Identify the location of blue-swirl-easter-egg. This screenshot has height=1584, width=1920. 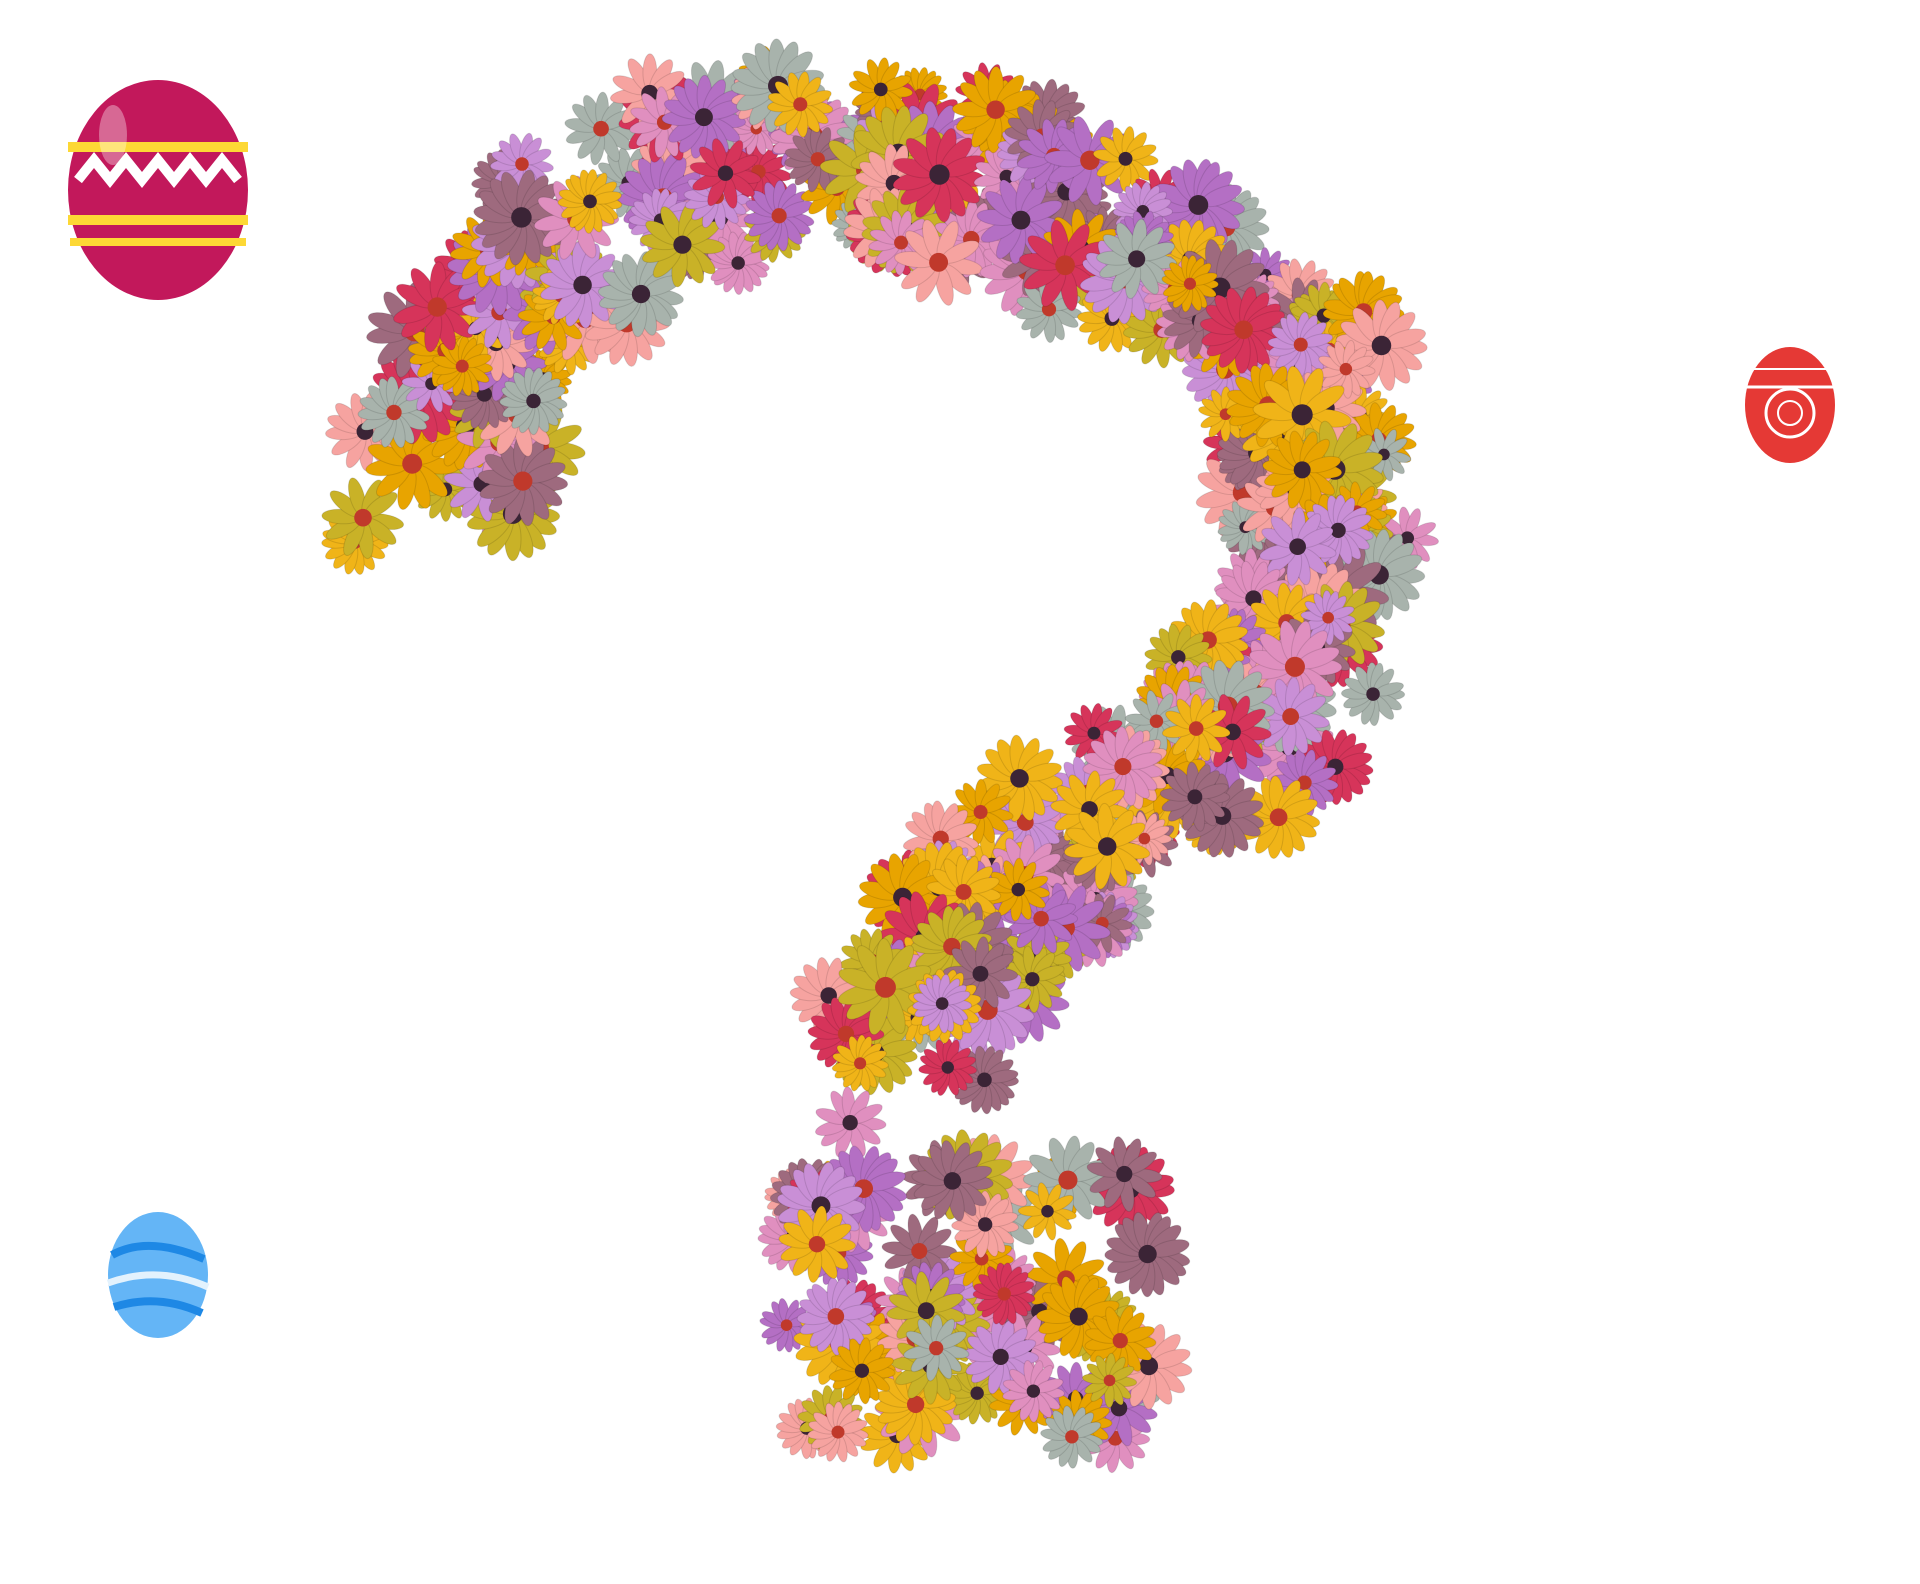
(158, 1275).